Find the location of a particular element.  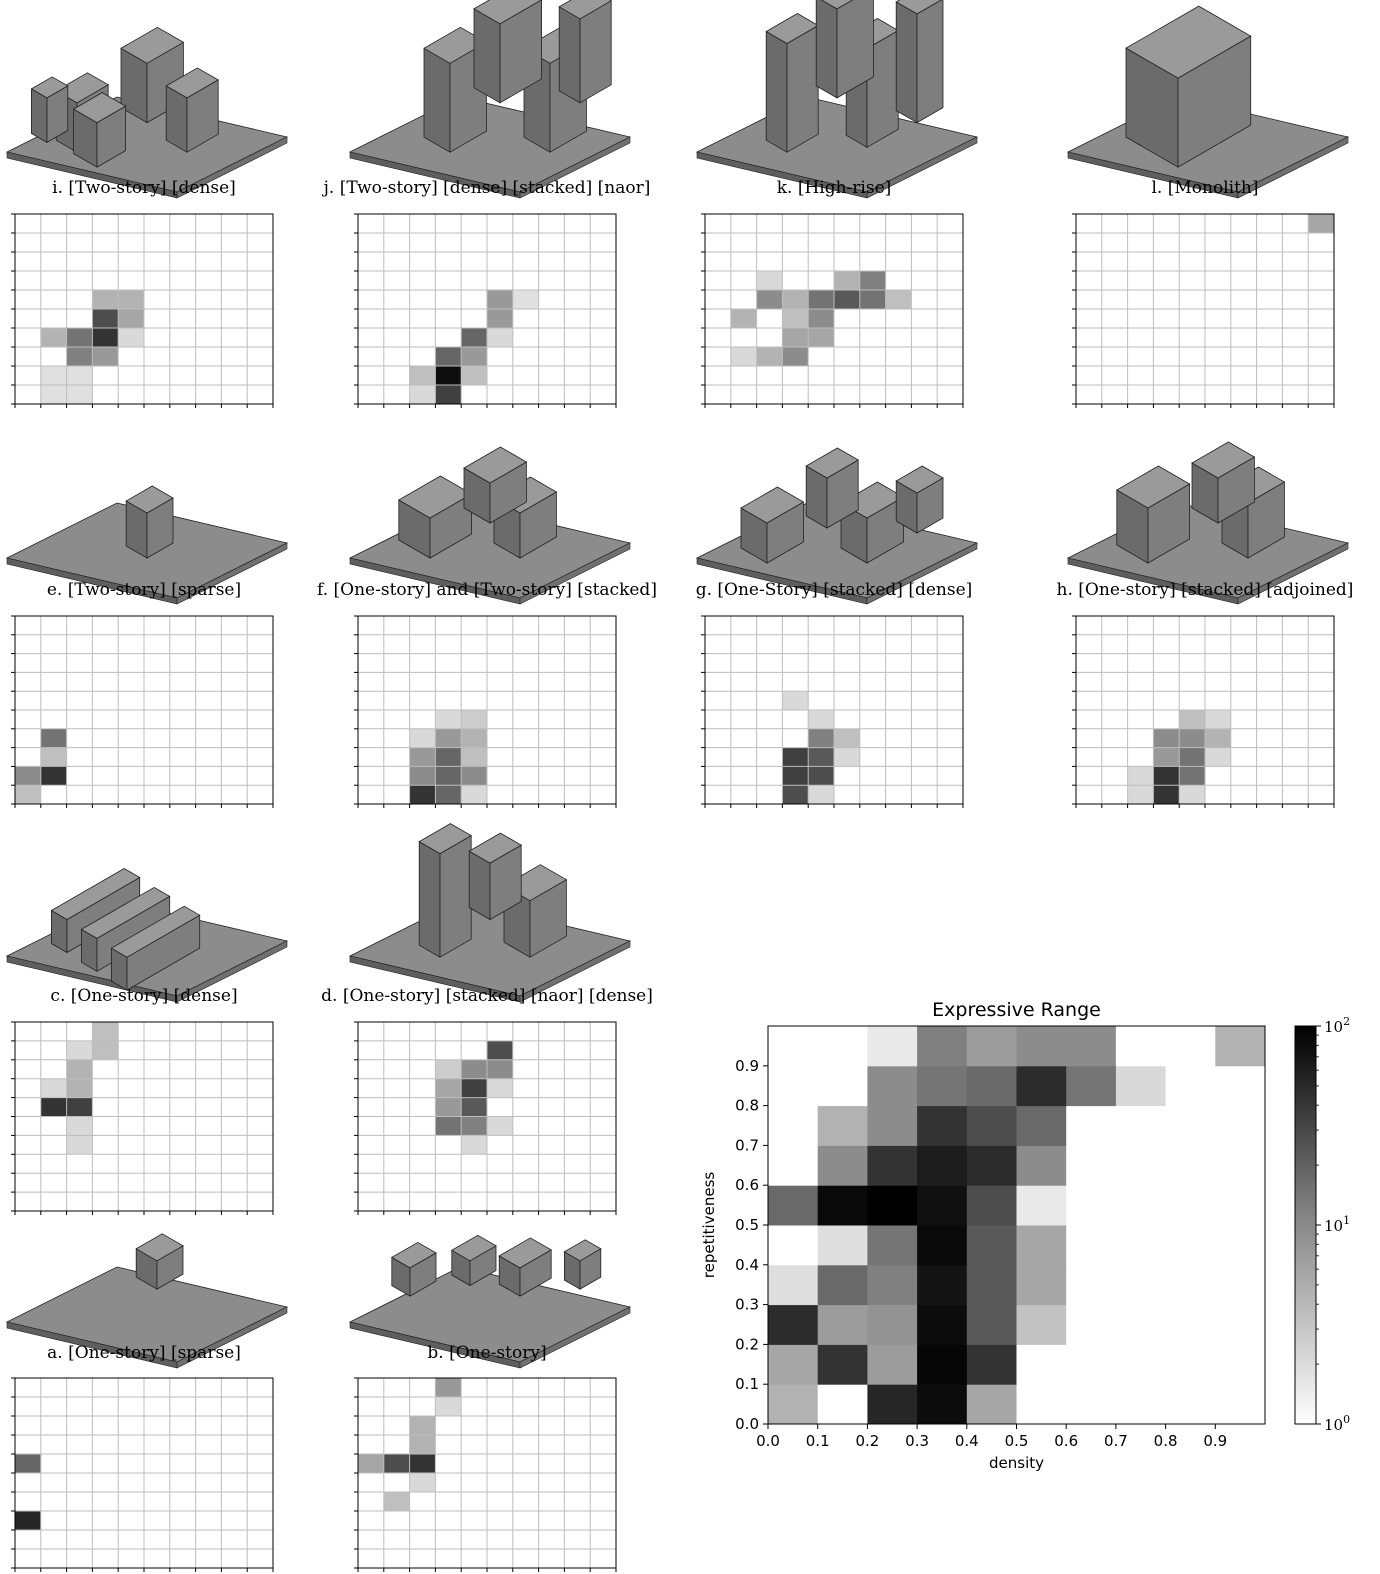

render-l is located at coordinates (1208, 102).